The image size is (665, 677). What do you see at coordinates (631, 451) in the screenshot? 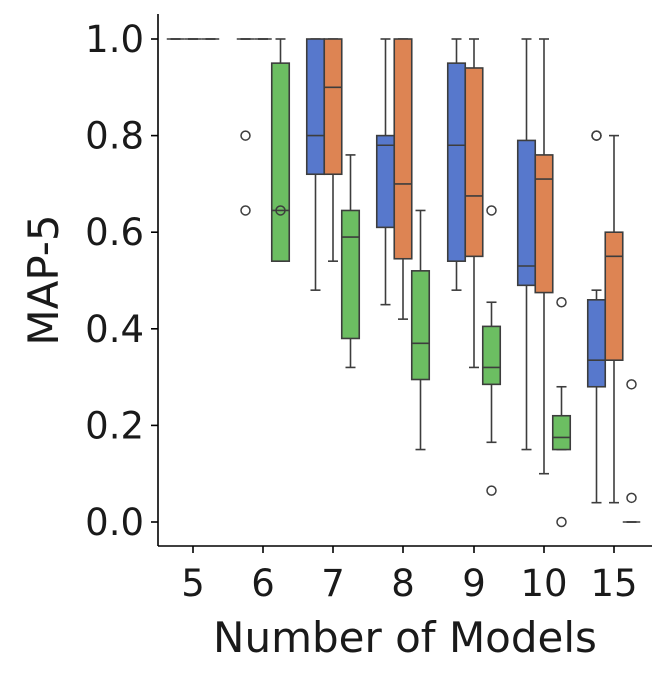
I see `box-15-s3` at bounding box center [631, 451].